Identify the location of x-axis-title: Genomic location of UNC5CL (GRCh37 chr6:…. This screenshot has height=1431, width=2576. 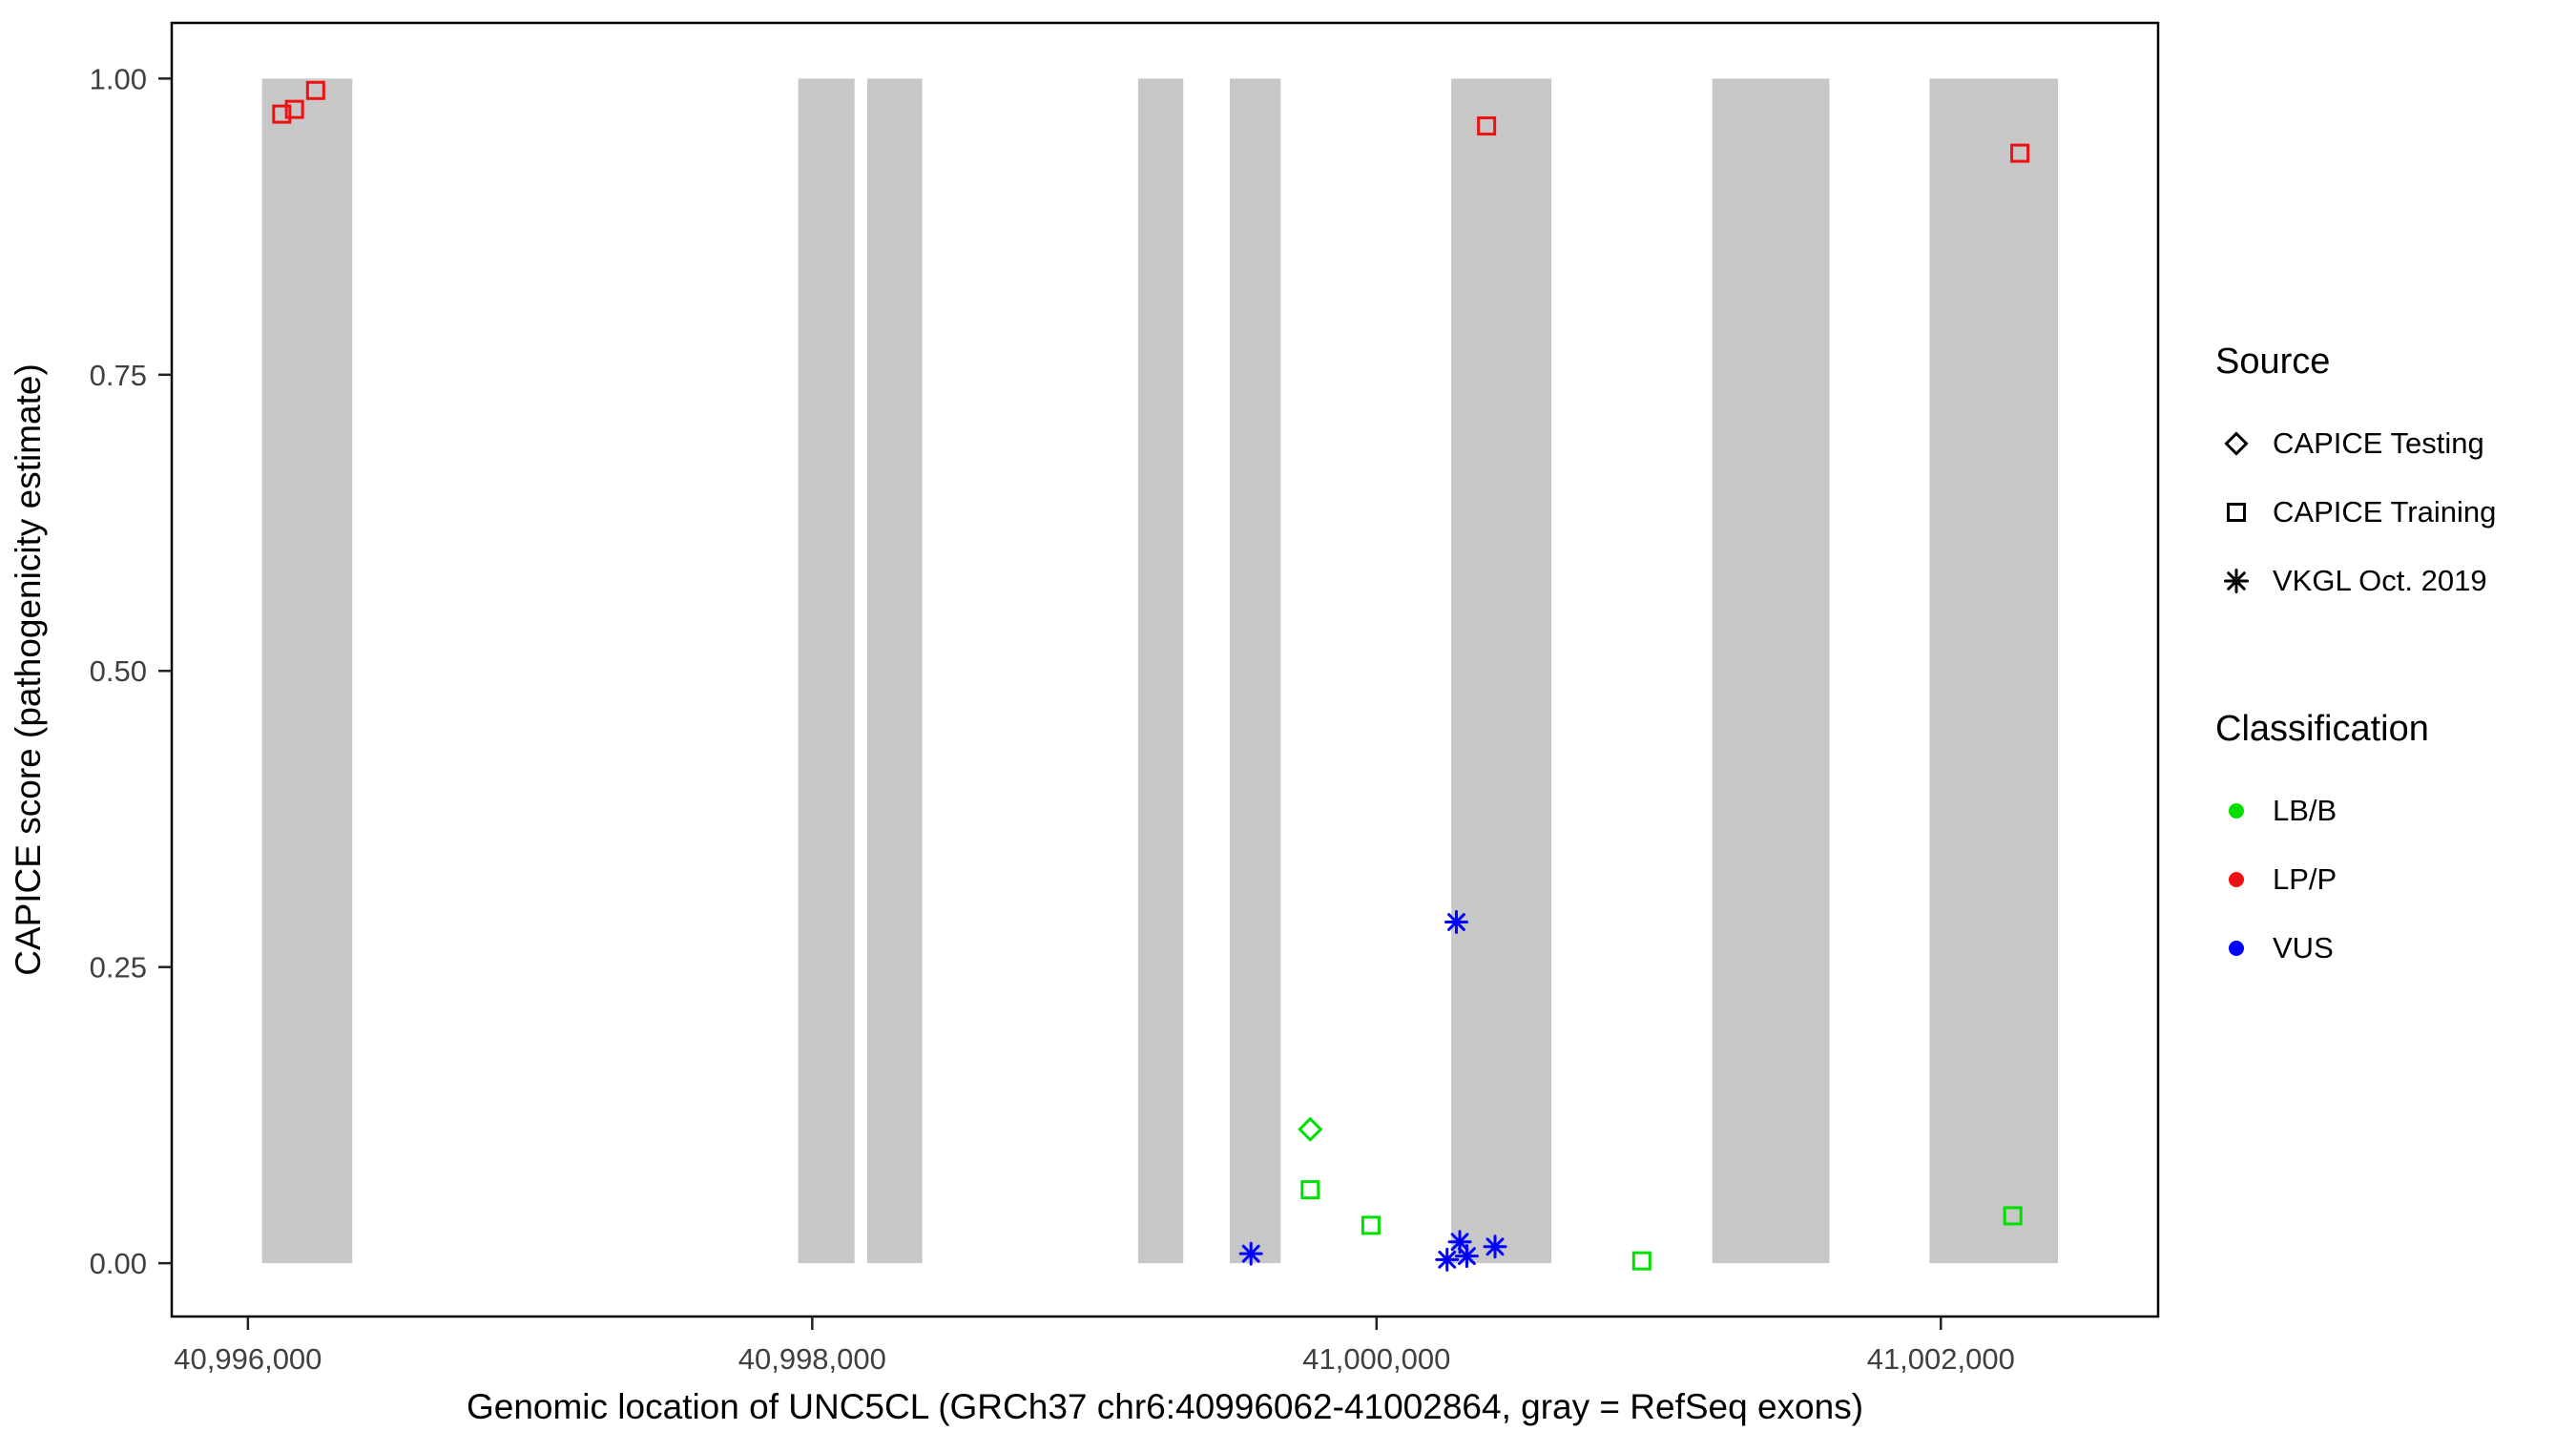
(1165, 1406).